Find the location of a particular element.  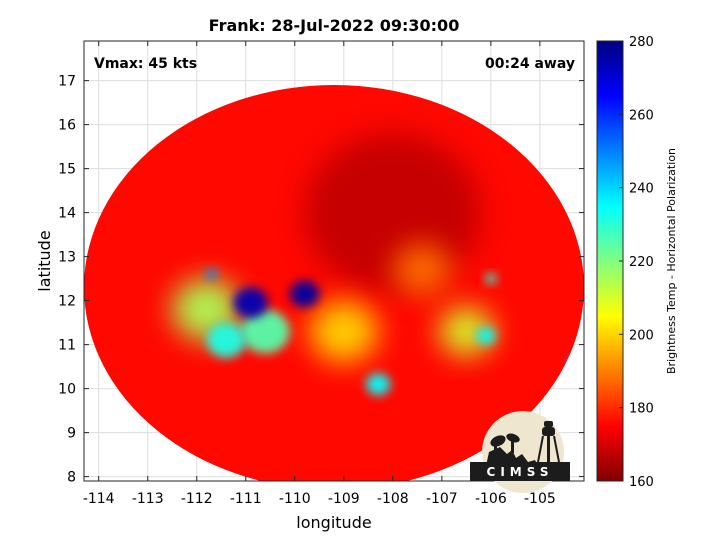

y-tick-label: 9 is located at coordinates (71, 434).